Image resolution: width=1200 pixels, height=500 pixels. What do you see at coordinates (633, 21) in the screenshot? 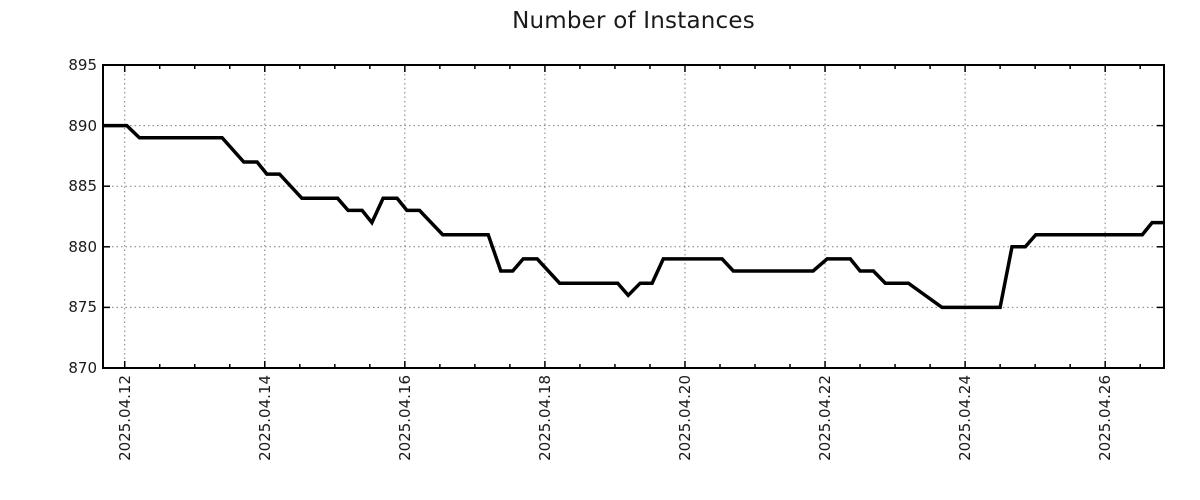
I see `chart-title: Number of Instances` at bounding box center [633, 21].